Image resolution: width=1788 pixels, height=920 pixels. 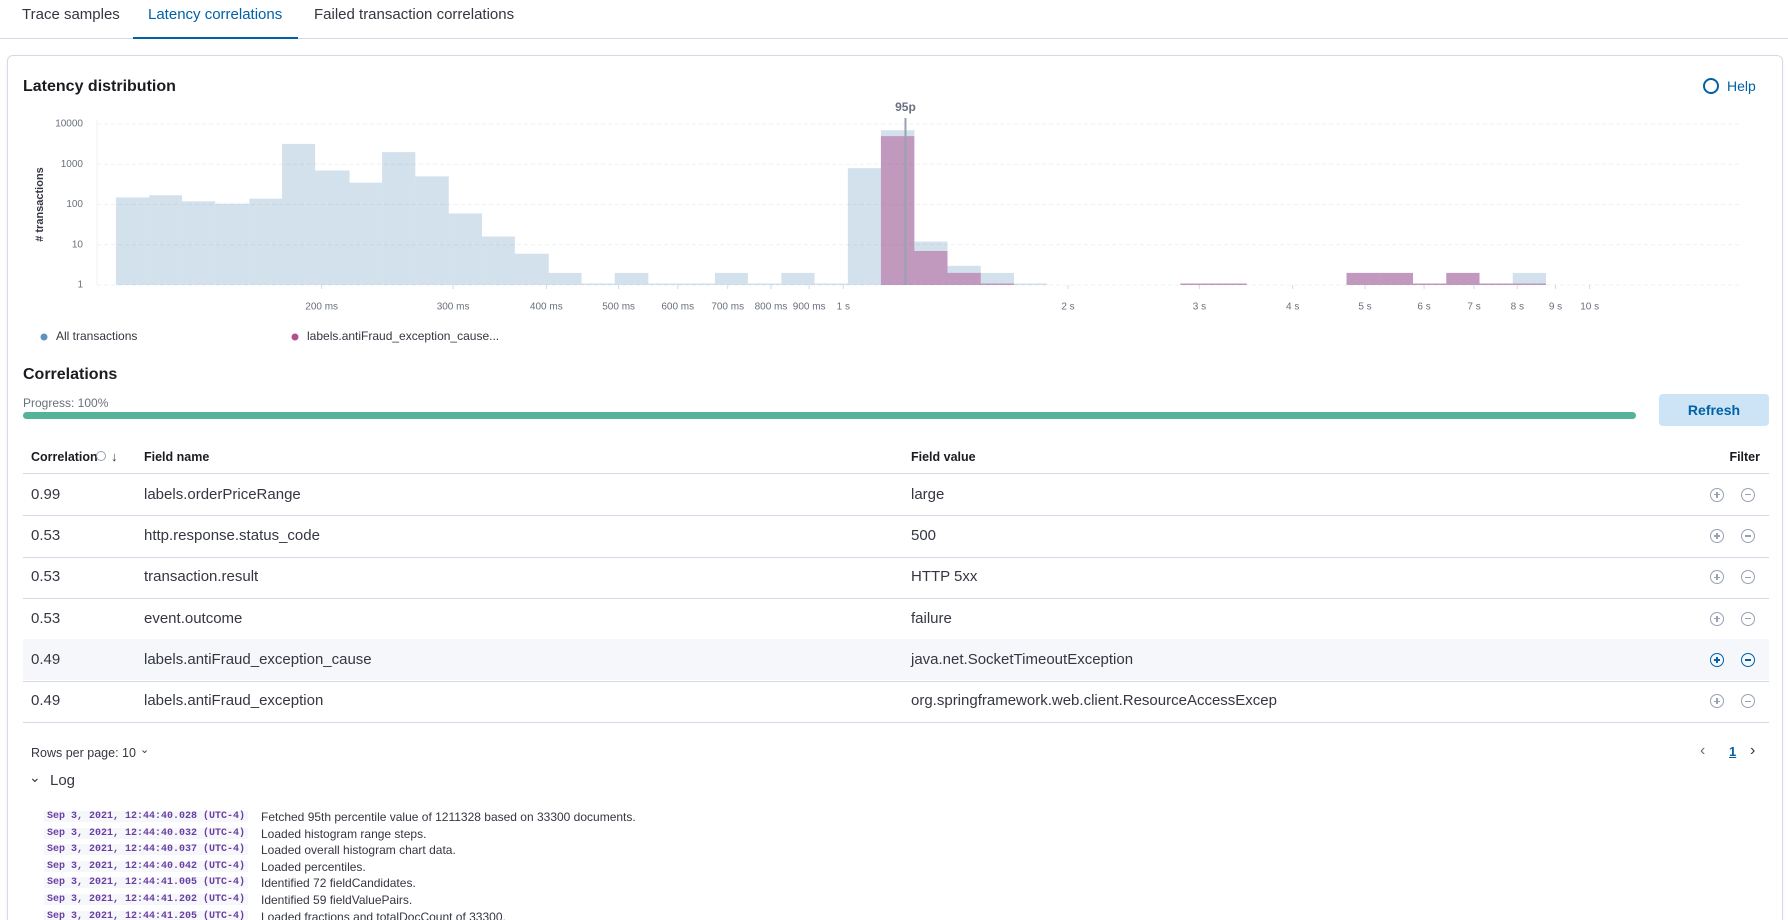 I want to click on tab-underline, so click(x=215, y=38).